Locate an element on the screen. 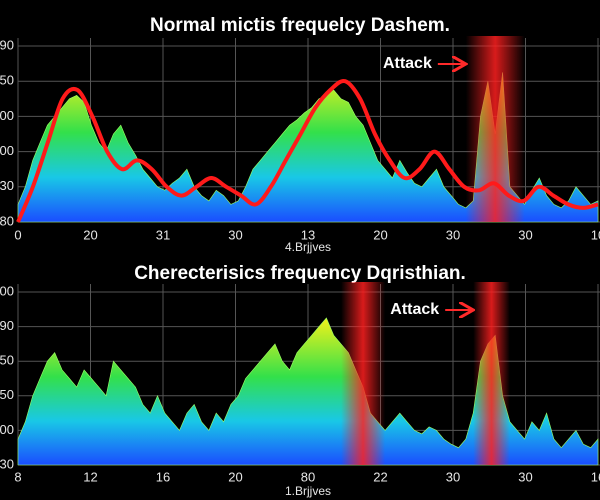  x-axis-label: 1.Brjjves is located at coordinates (308, 491).